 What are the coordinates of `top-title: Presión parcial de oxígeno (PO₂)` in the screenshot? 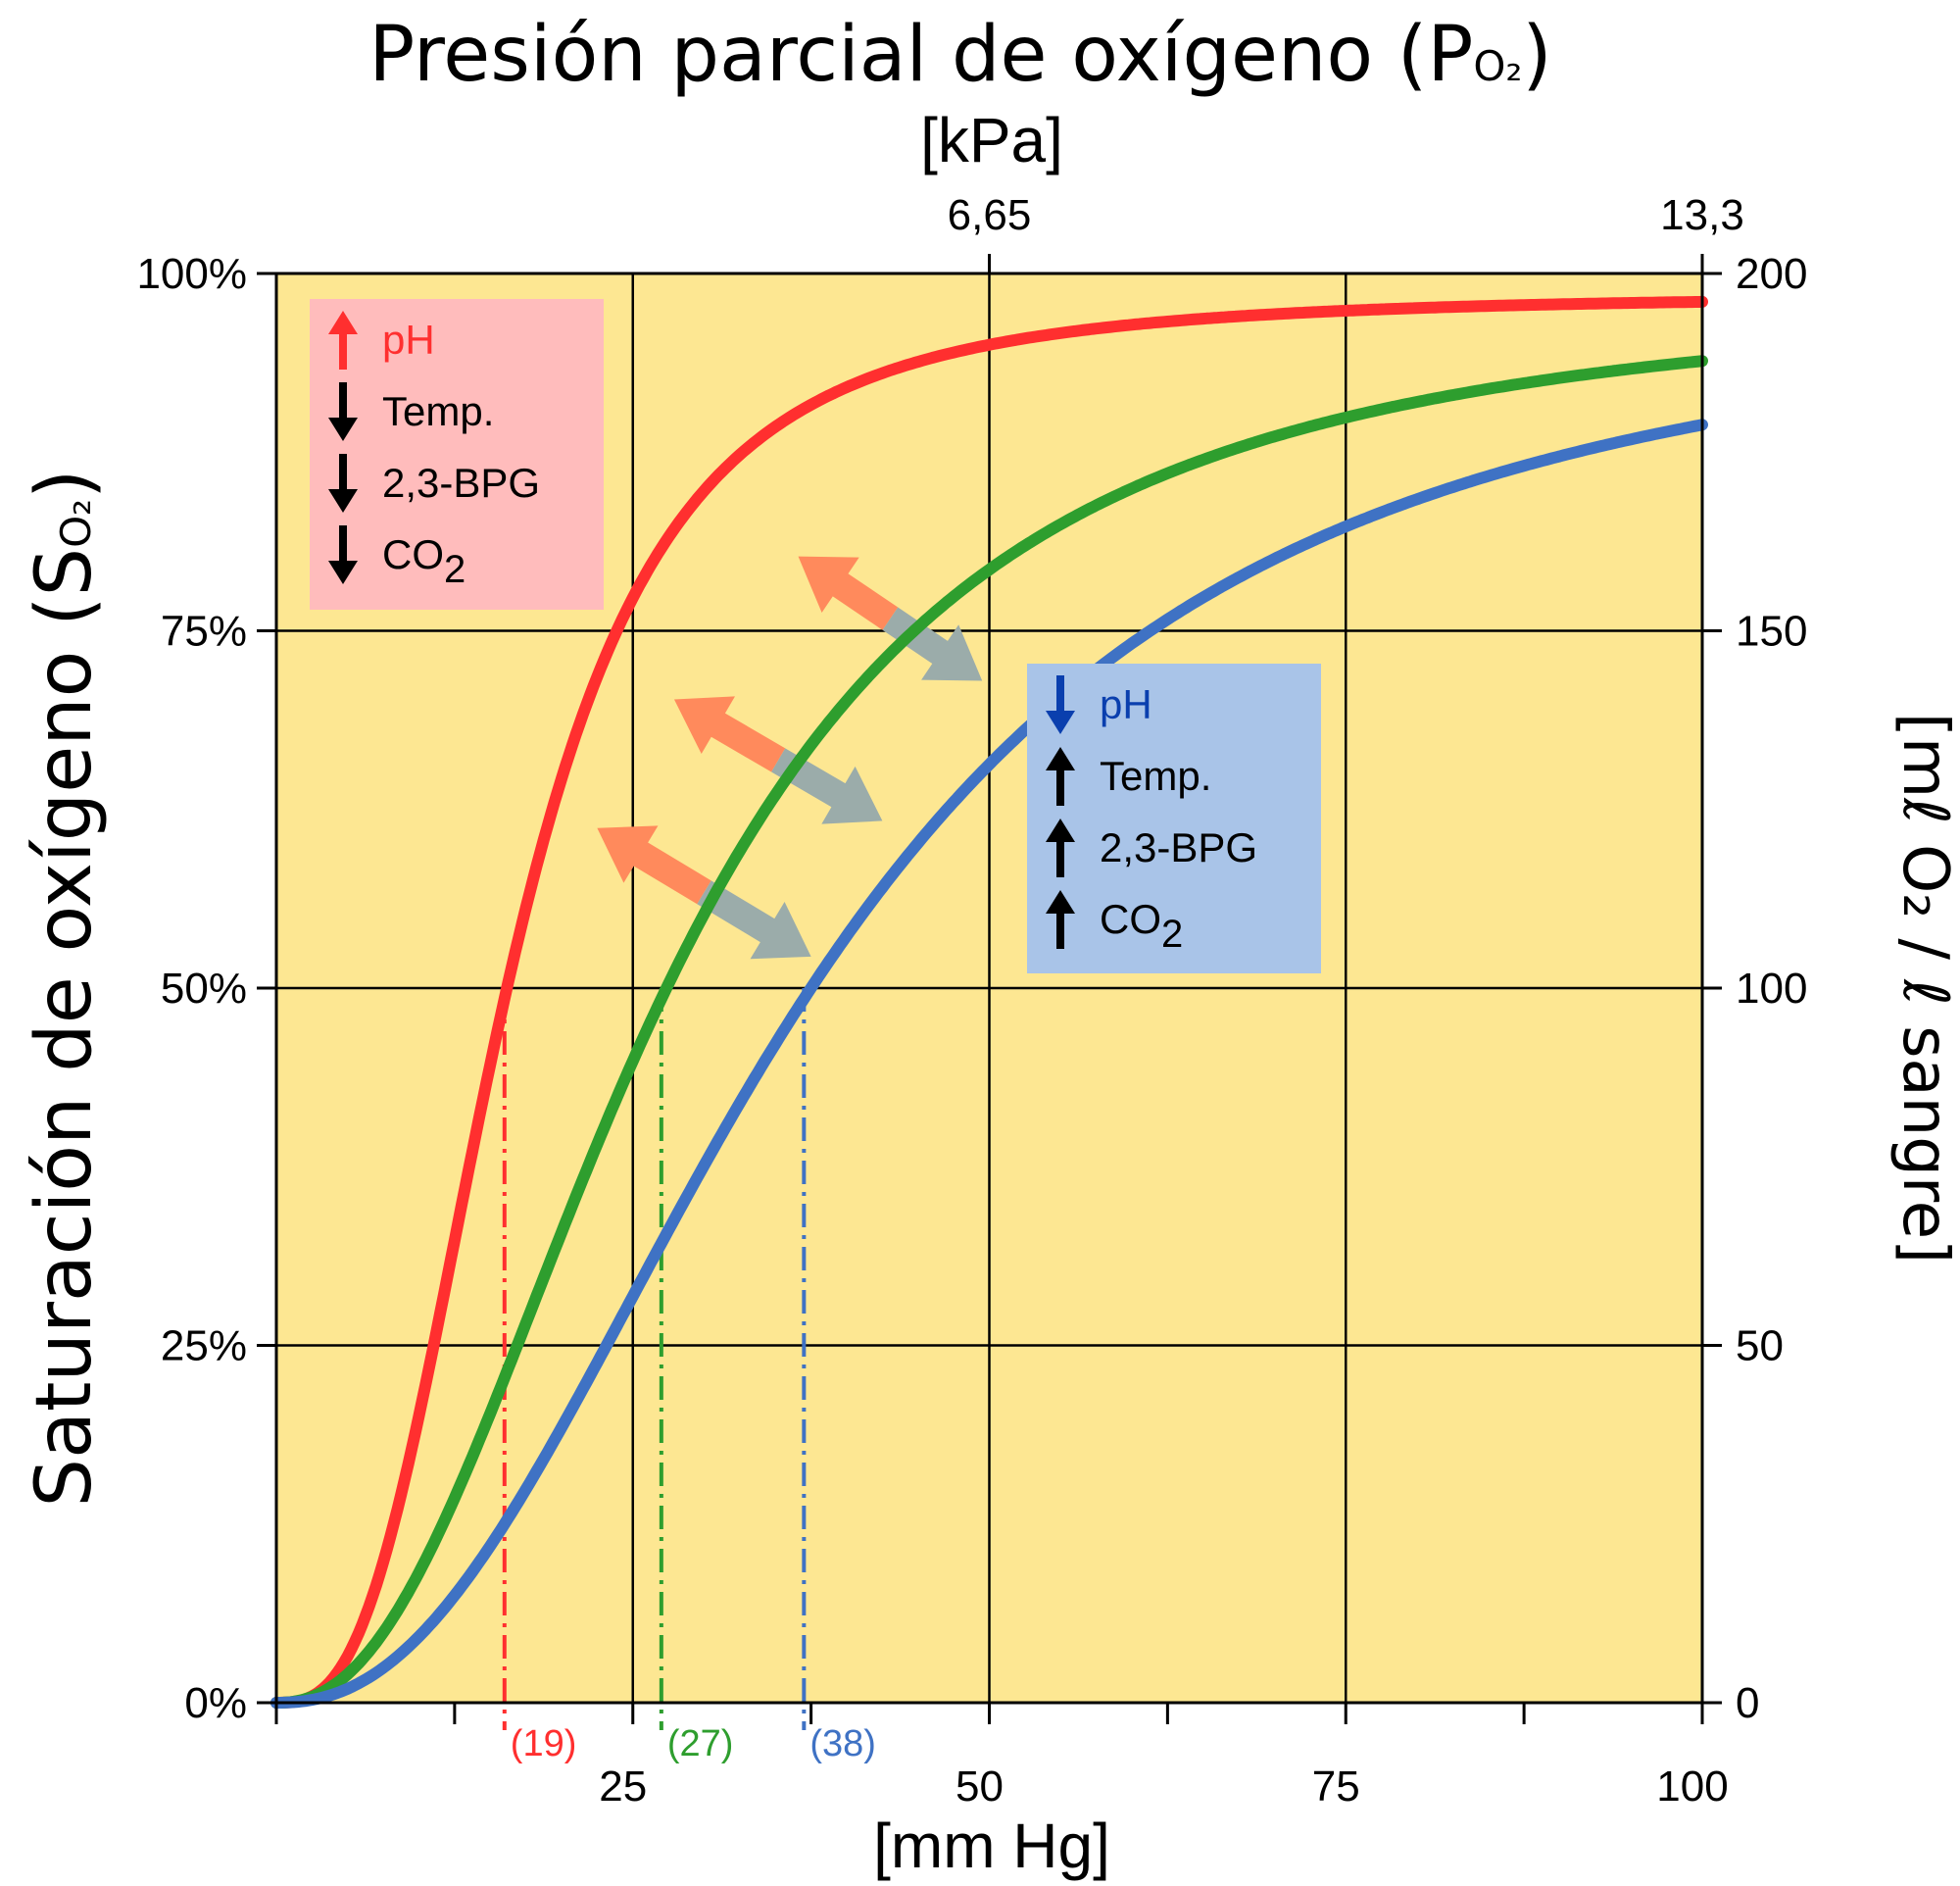 It's located at (959, 55).